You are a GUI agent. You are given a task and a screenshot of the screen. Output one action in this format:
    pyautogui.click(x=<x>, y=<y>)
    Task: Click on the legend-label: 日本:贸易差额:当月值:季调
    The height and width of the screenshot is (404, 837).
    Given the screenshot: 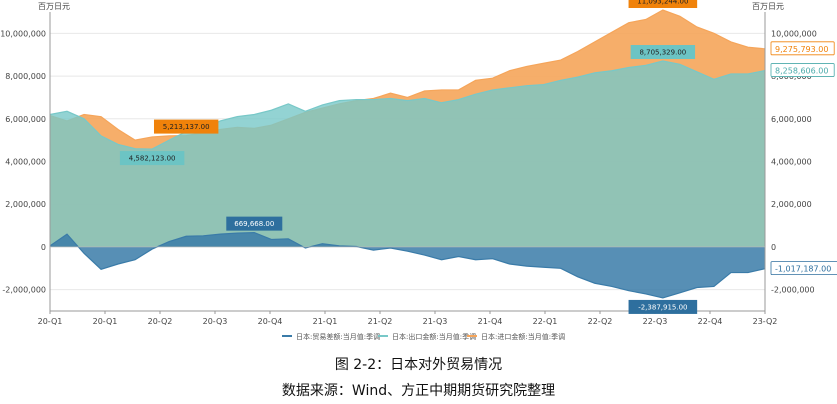 What is the action you would take?
    pyautogui.click(x=338, y=336)
    